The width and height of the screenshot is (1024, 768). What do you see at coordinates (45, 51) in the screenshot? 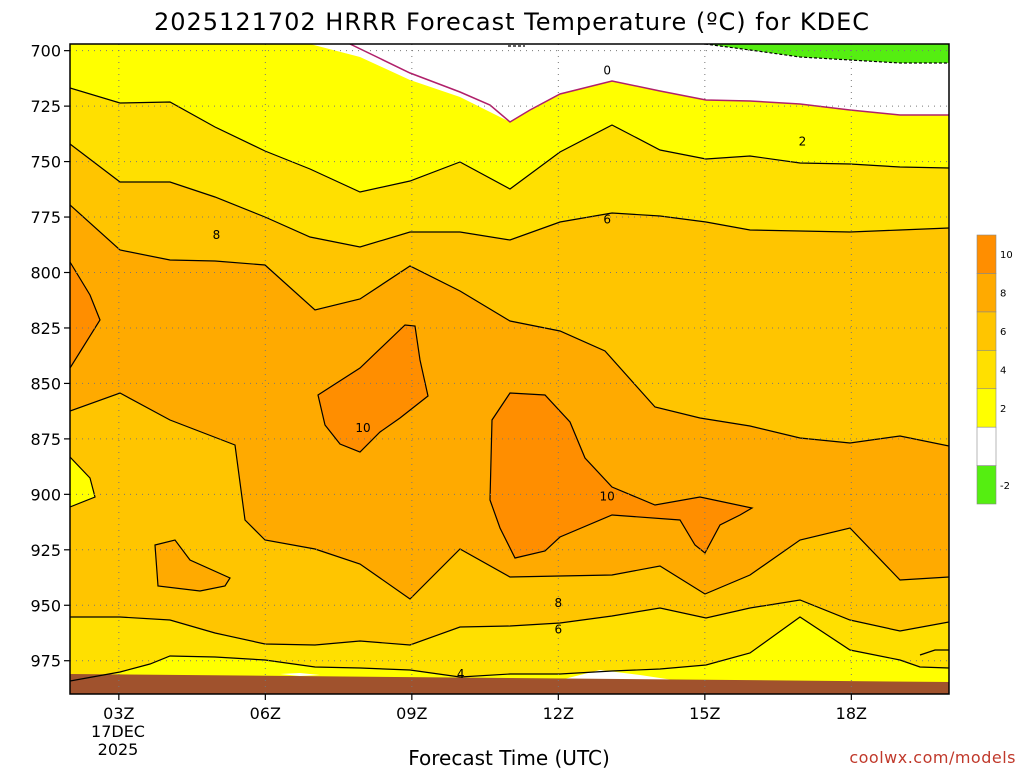
I see `y-tick-label: 700` at bounding box center [45, 51].